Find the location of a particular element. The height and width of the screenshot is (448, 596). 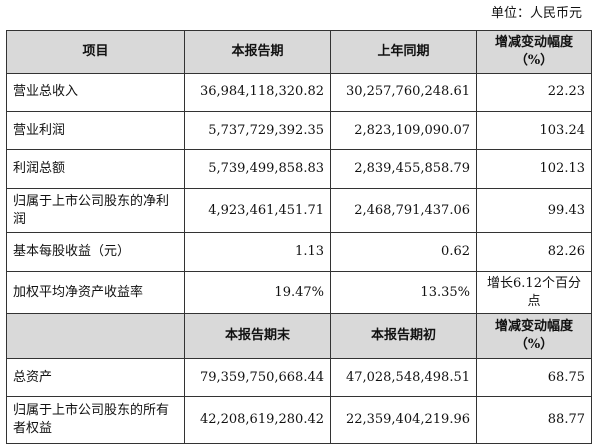

table-header-row-2: 本报告期末 本报告期初 增减变动幅度（%） is located at coordinates (299, 336).